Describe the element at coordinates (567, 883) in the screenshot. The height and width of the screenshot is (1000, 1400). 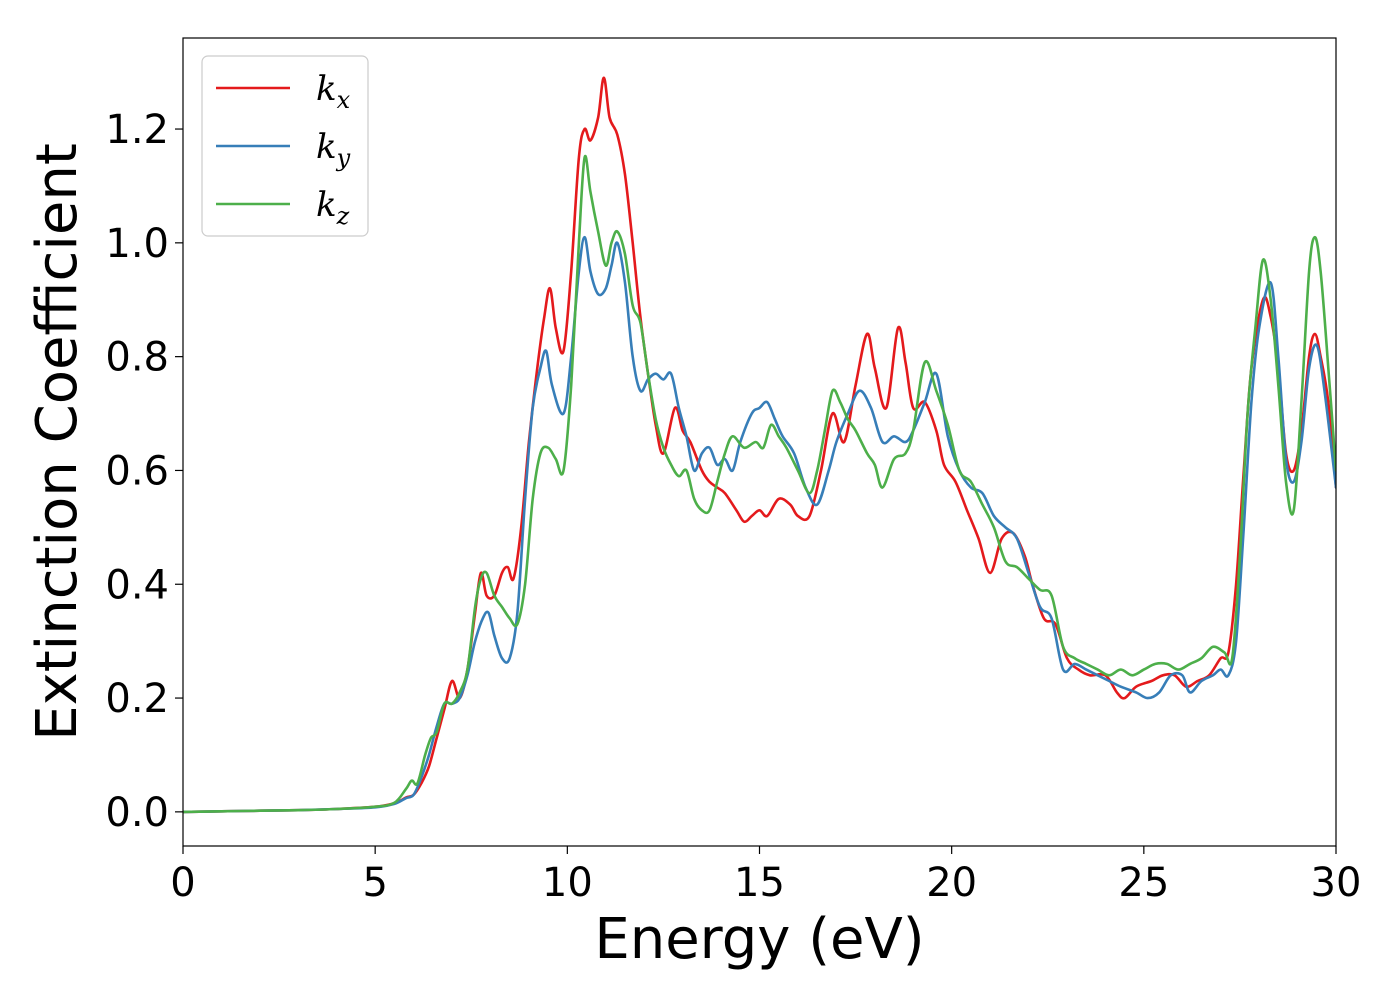
I see `x-tick-label: 10` at that location.